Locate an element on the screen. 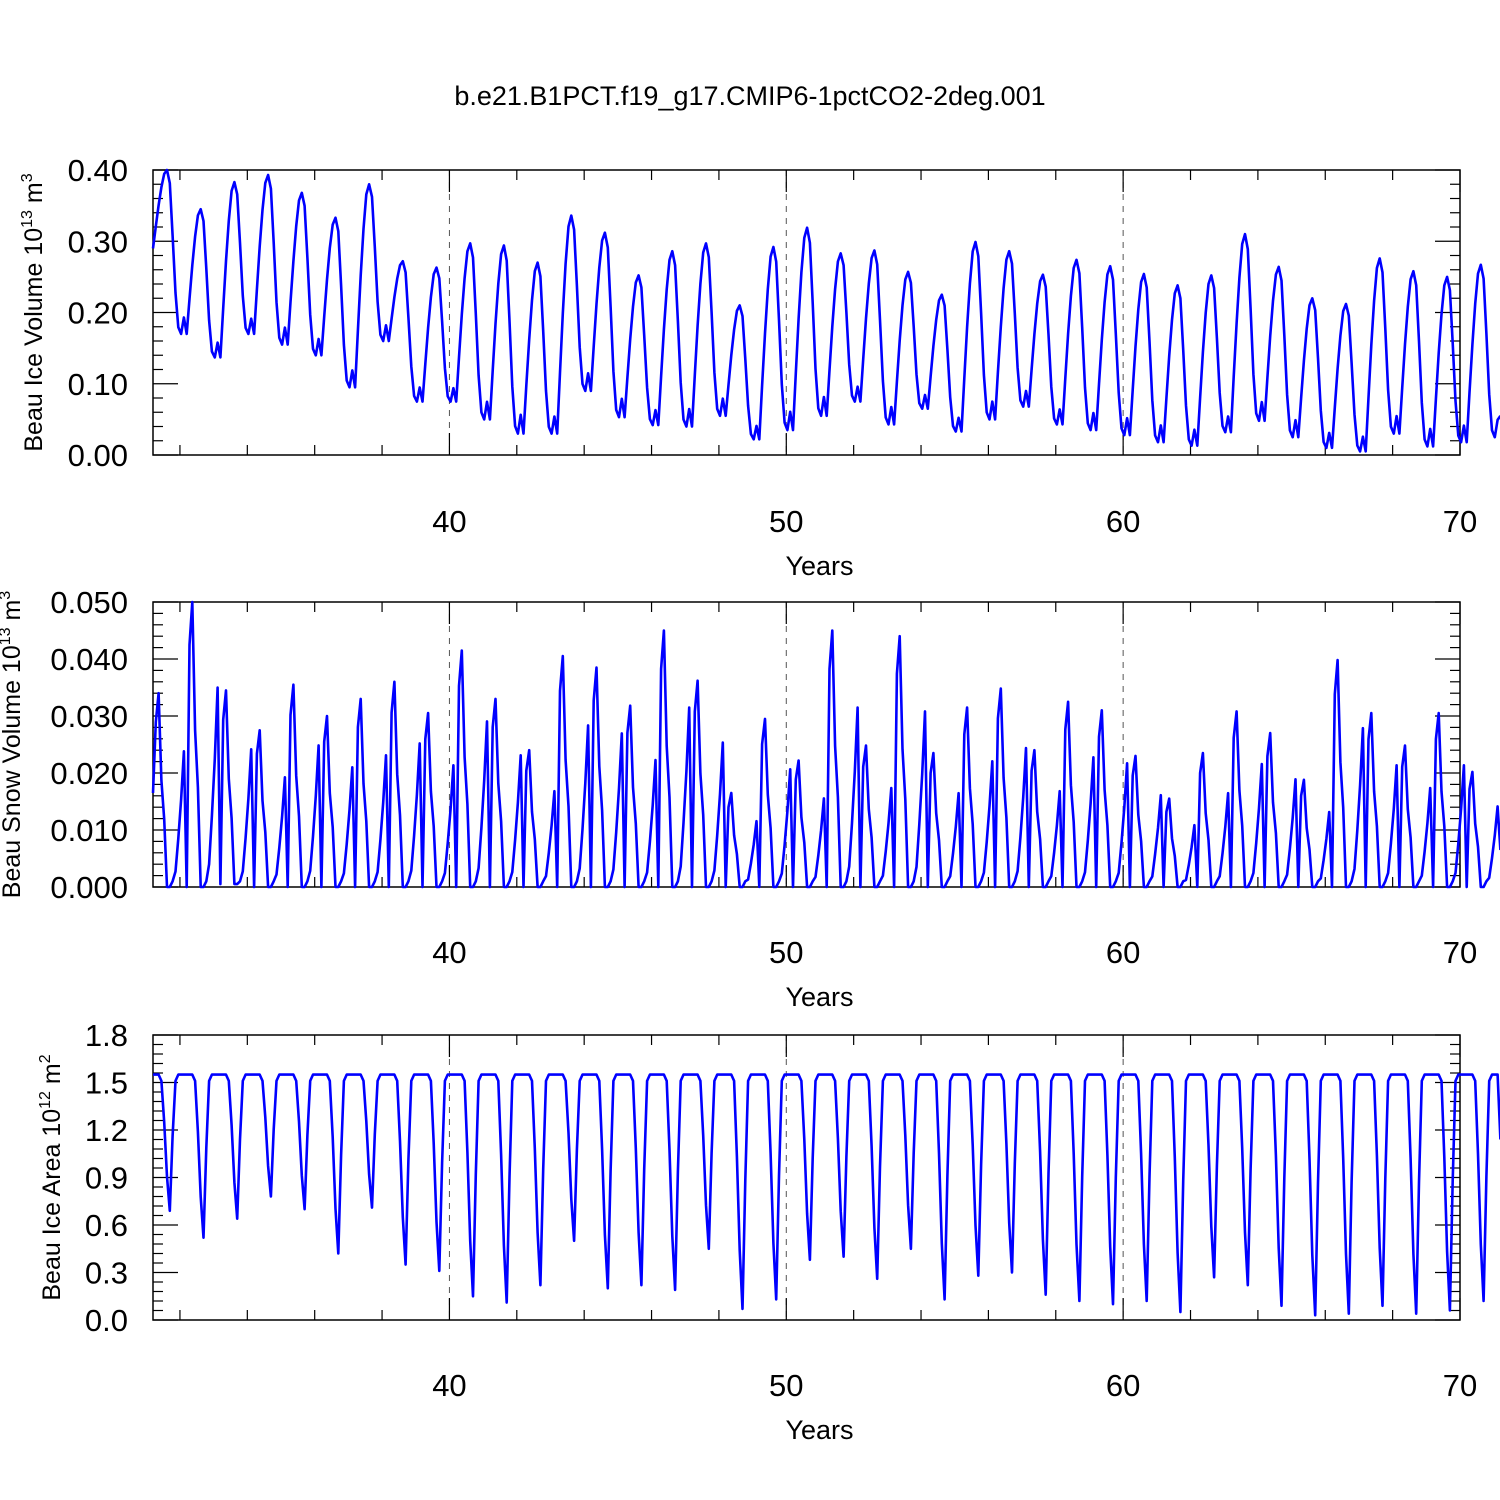 The image size is (1500, 1500). y-tick-label: 0.30 is located at coordinates (98, 241).